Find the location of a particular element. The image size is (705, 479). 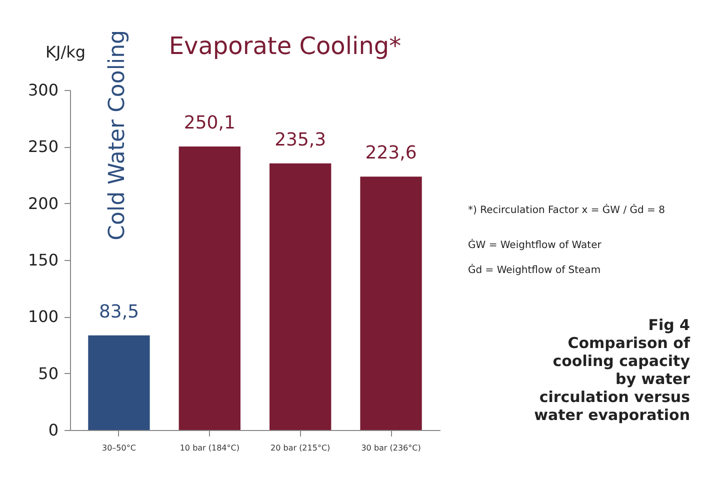

data-label: 250,1 is located at coordinates (210, 123).